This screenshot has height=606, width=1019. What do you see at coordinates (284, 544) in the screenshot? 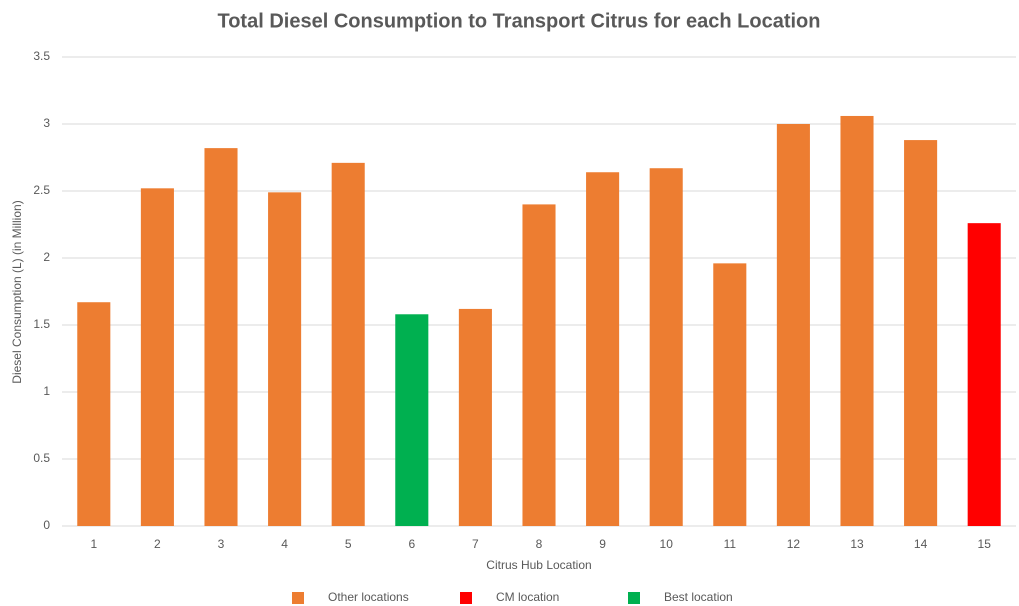
I see `x-tick-label: 4` at bounding box center [284, 544].